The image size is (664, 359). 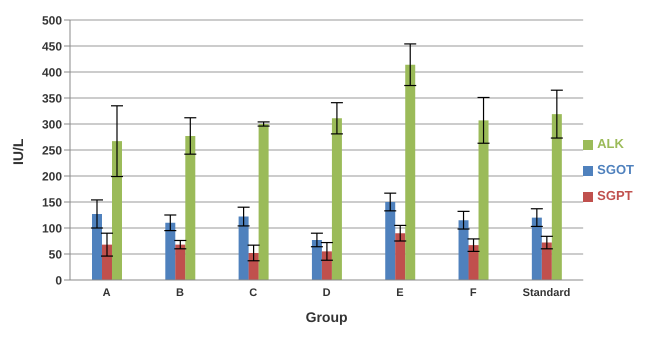 I want to click on y-tick-label: 100, so click(x=52, y=228).